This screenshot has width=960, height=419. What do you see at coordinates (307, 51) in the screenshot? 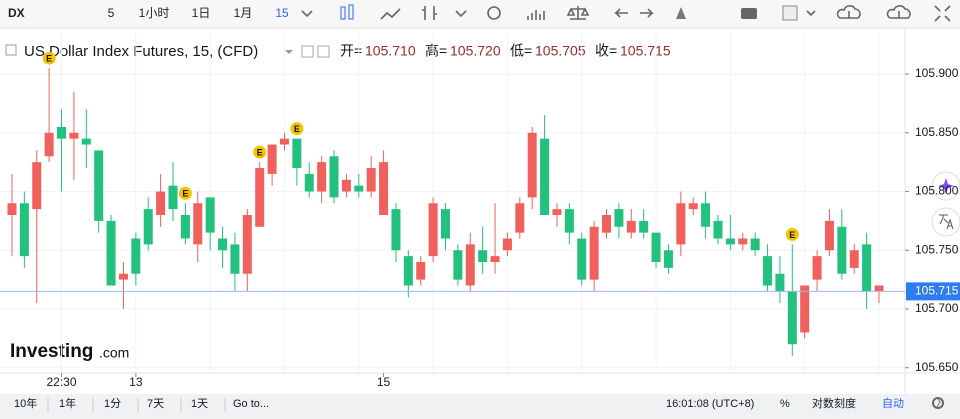
I see `eye-icon` at bounding box center [307, 51].